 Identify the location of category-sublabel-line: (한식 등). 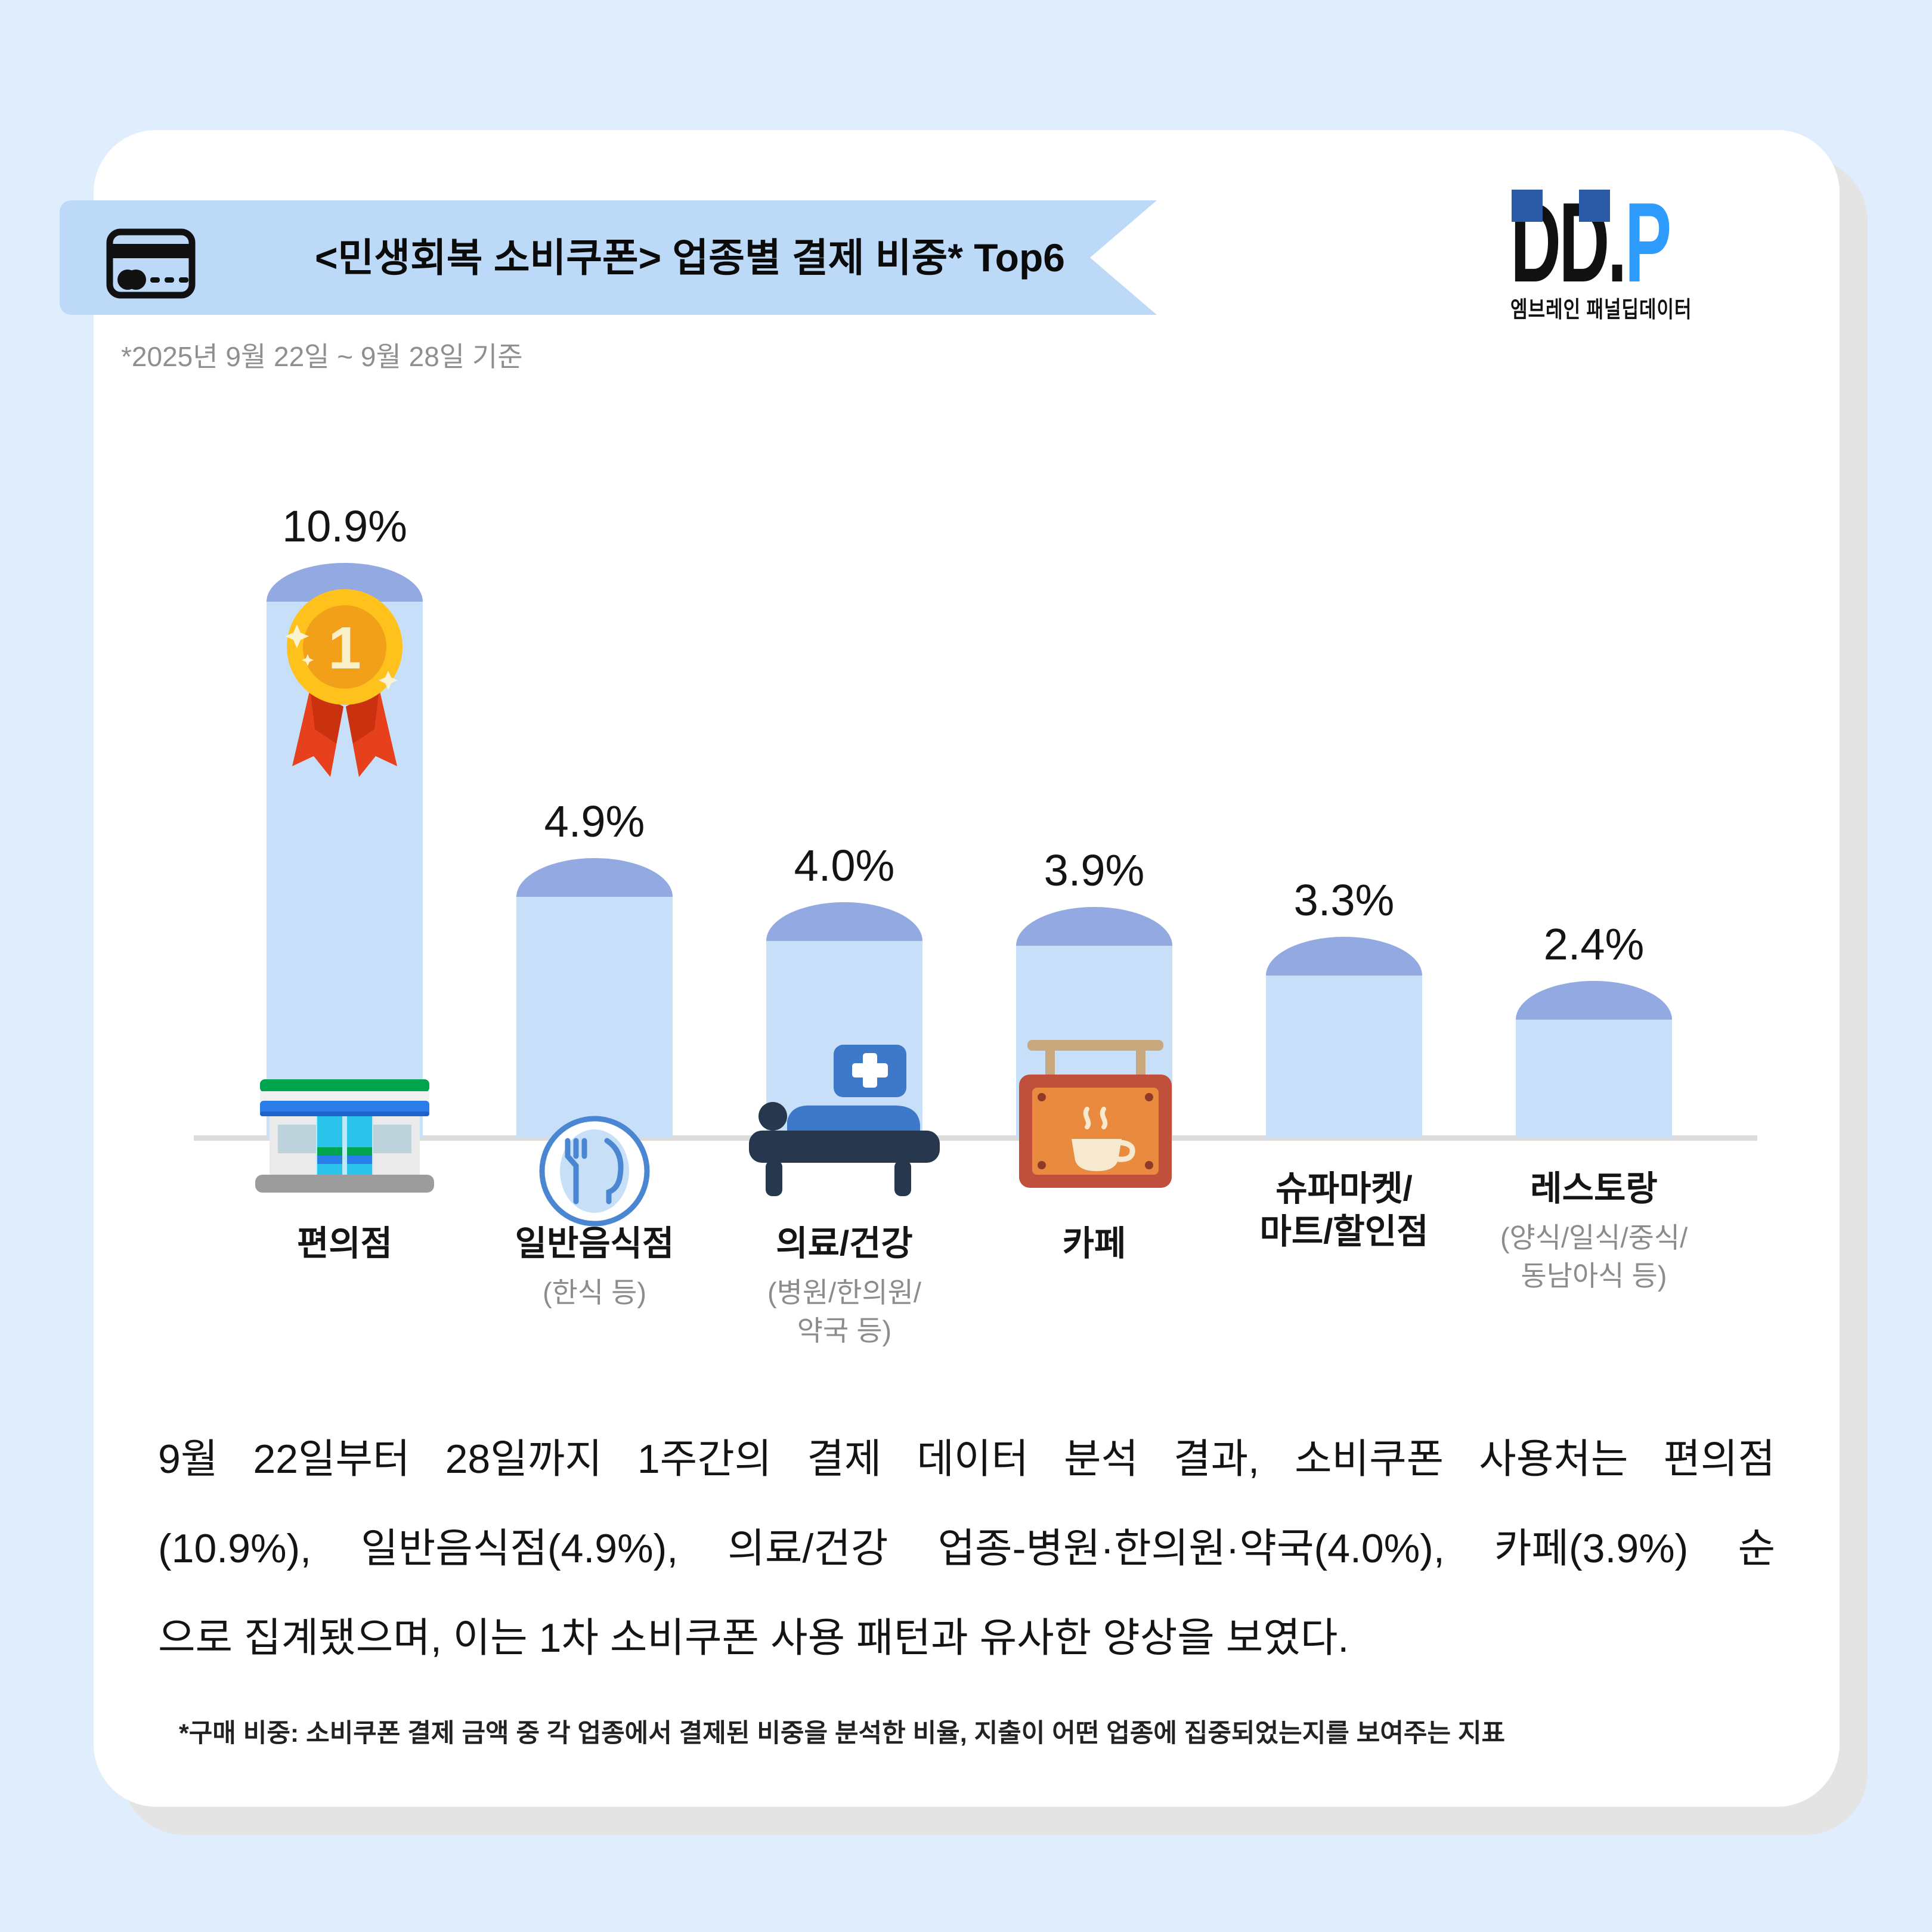
(595, 1292).